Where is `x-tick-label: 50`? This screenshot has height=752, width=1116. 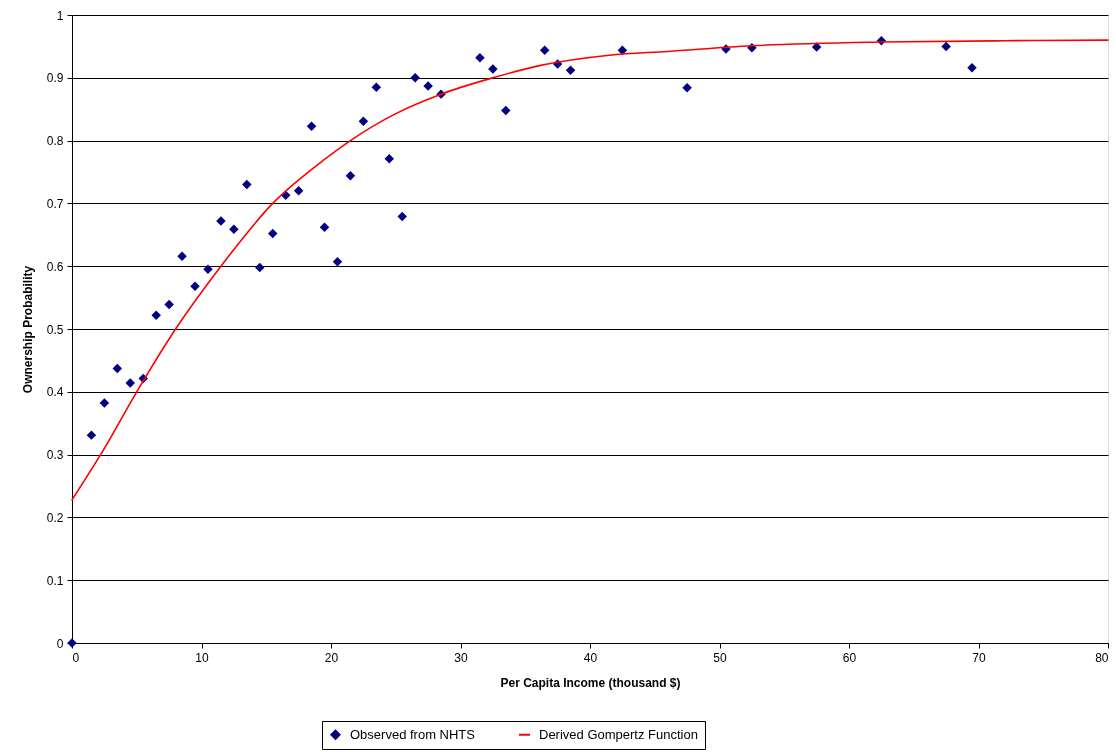
x-tick-label: 50 is located at coordinates (720, 657).